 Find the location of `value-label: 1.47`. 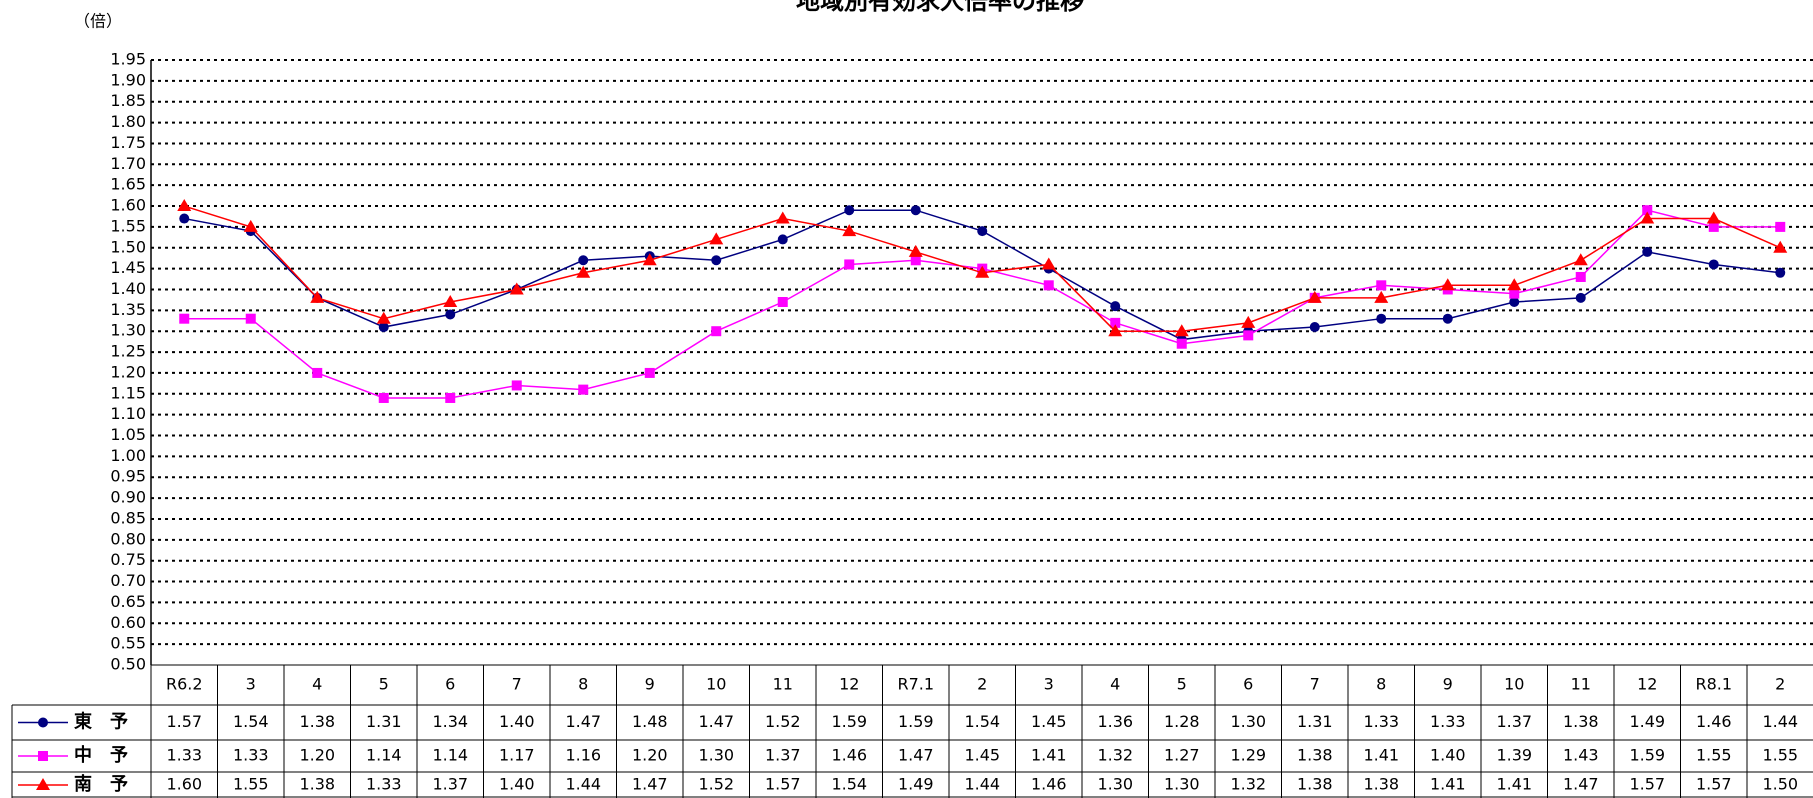

value-label: 1.47 is located at coordinates (1581, 784).